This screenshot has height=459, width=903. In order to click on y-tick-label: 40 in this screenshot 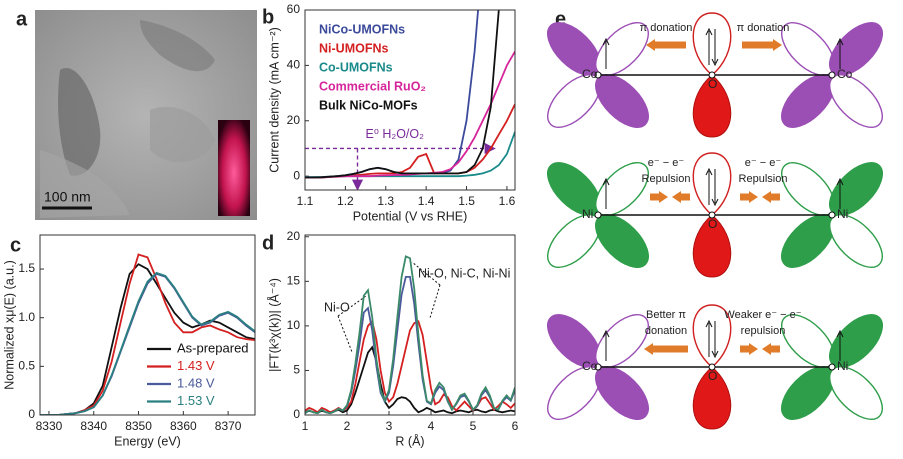, I will do `click(294, 65)`.